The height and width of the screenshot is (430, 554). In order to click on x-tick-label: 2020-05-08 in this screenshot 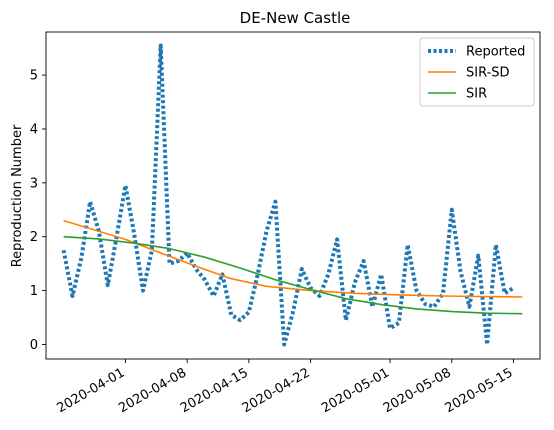, I will do `click(417, 390)`.